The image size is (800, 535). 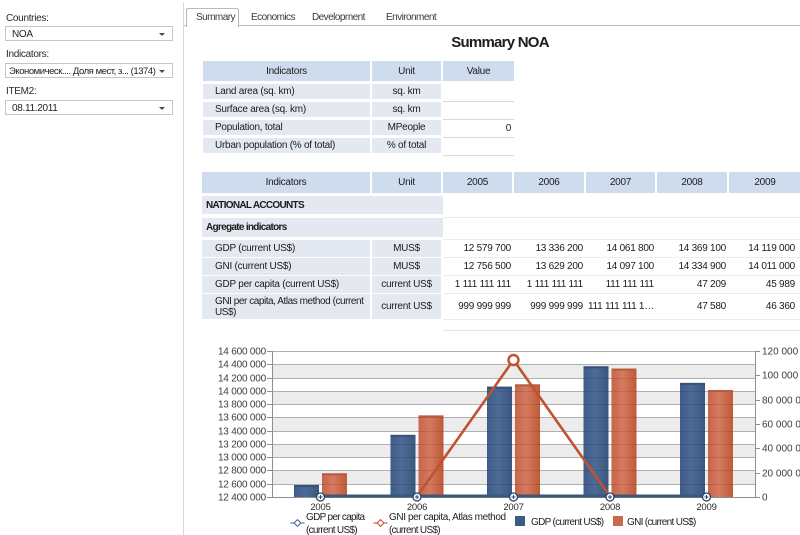 I want to click on svg-text: 13 200 000, so click(x=242, y=445).